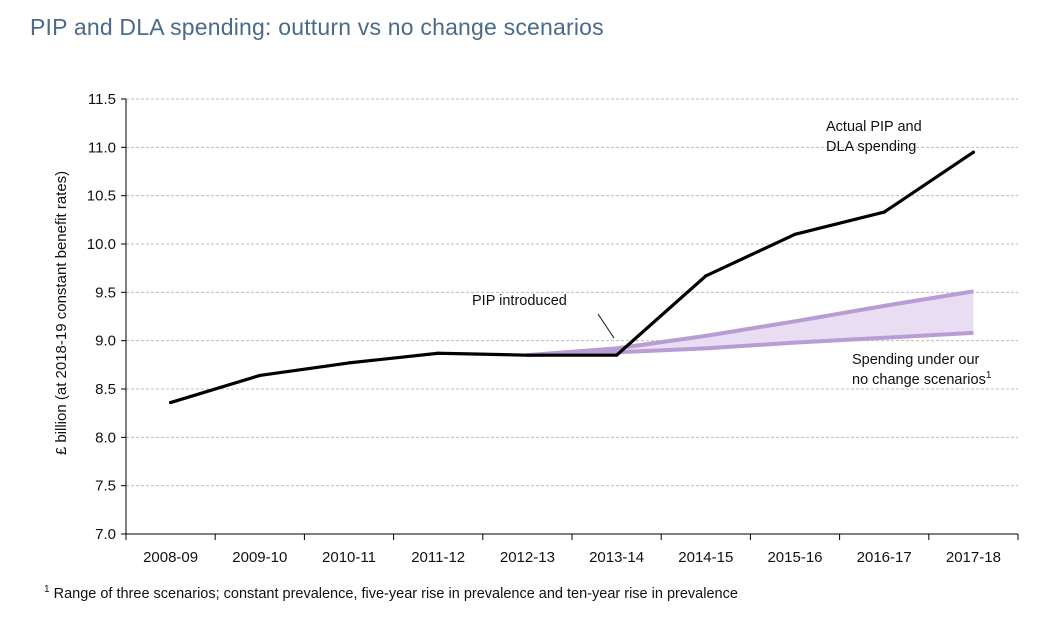  I want to click on x-tick-label: 2011-12, so click(438, 557).